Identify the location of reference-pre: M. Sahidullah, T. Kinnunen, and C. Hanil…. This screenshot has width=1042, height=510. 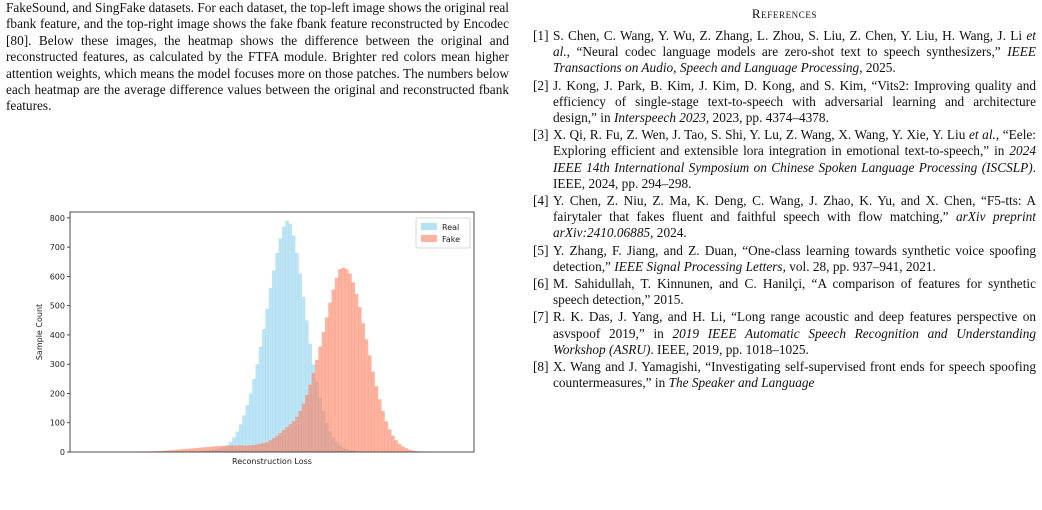
(794, 292).